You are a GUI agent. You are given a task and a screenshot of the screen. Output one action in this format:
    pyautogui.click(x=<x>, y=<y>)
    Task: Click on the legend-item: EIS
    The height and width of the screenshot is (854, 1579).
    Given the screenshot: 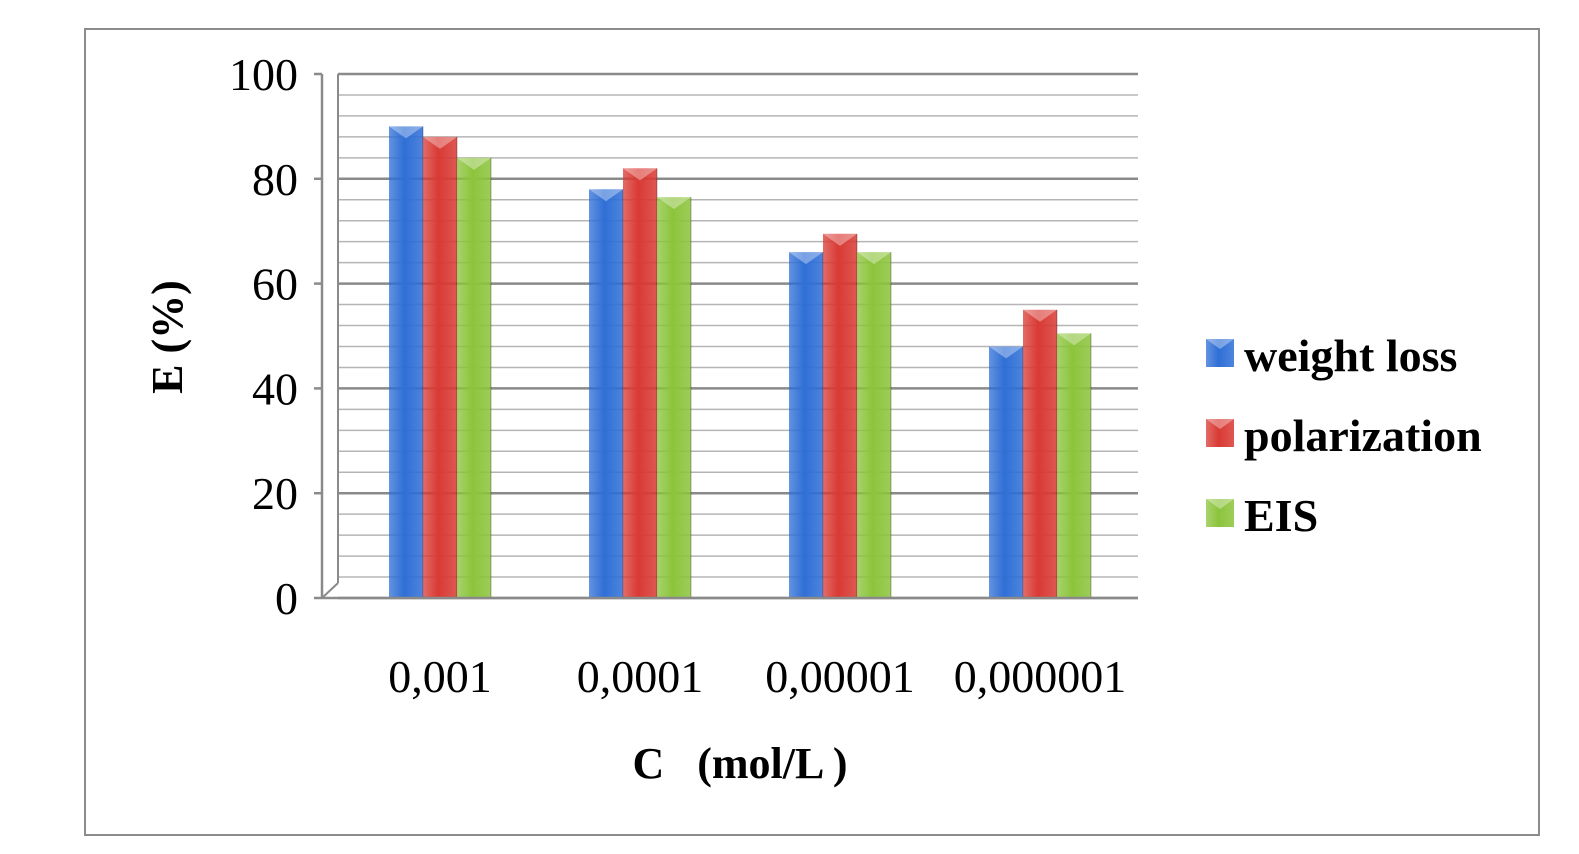 What is the action you would take?
    pyautogui.click(x=1262, y=515)
    